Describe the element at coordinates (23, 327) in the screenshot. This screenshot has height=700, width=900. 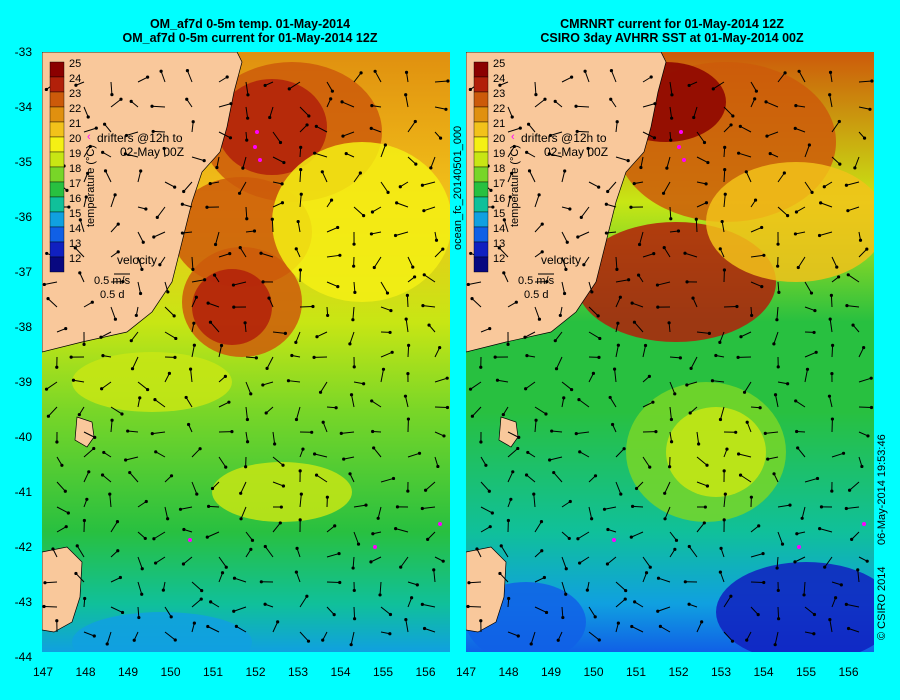
I see `latitude-tick: -38` at that location.